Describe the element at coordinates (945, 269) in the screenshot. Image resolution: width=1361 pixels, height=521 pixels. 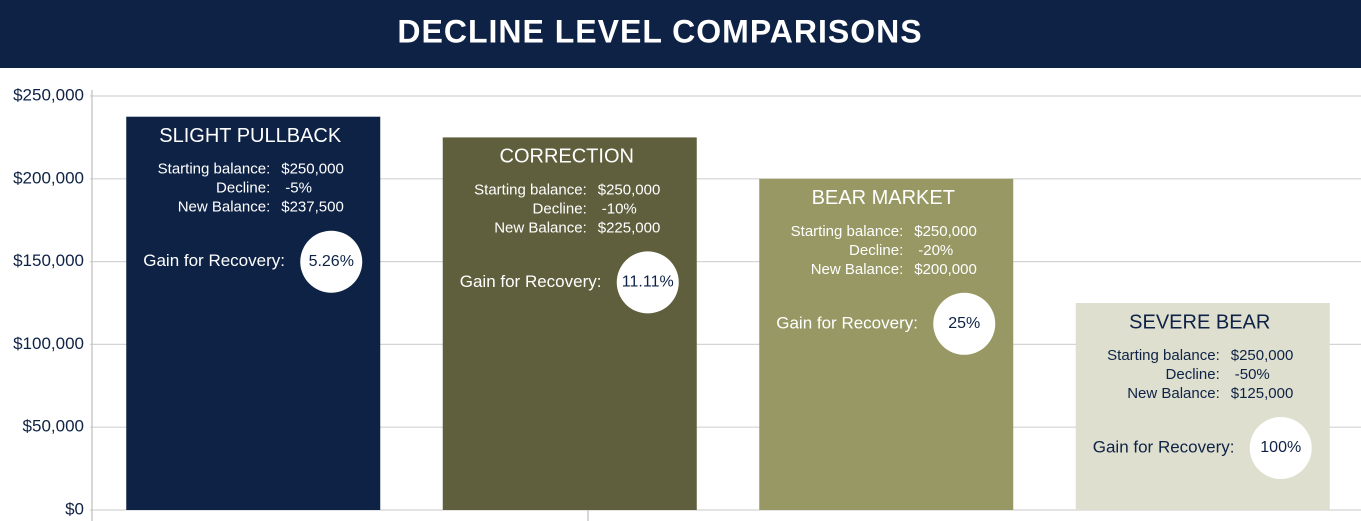
I see `detail-value: $200,000` at that location.